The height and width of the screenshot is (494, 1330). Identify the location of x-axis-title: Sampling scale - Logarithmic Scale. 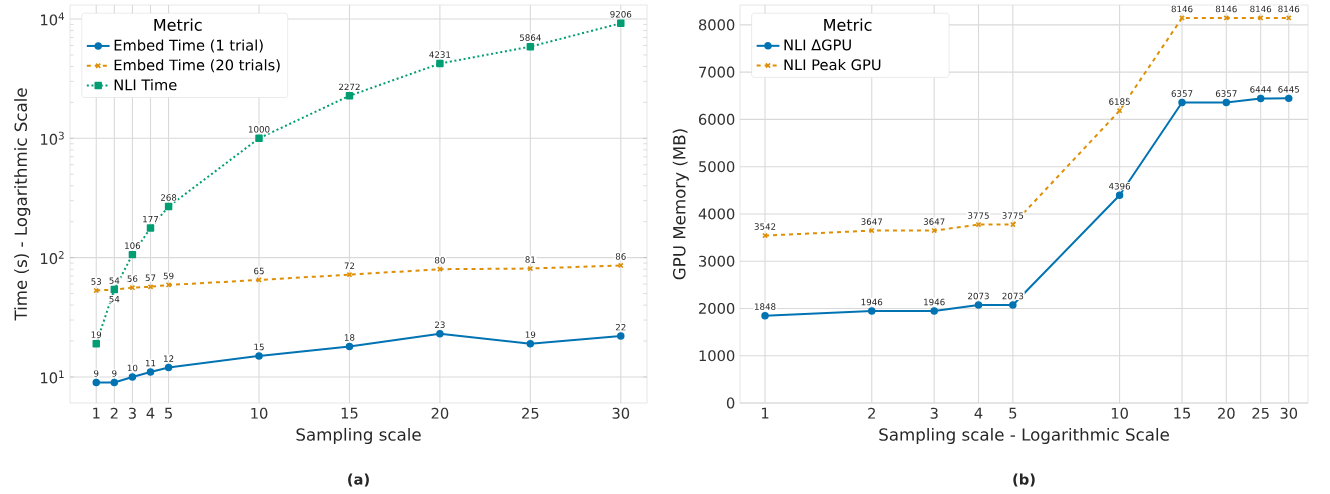
(1024, 436).